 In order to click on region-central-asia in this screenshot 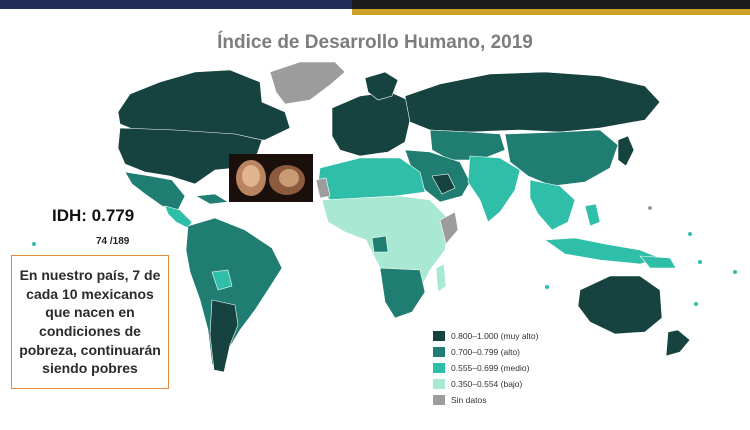, I will do `click(467, 145)`.